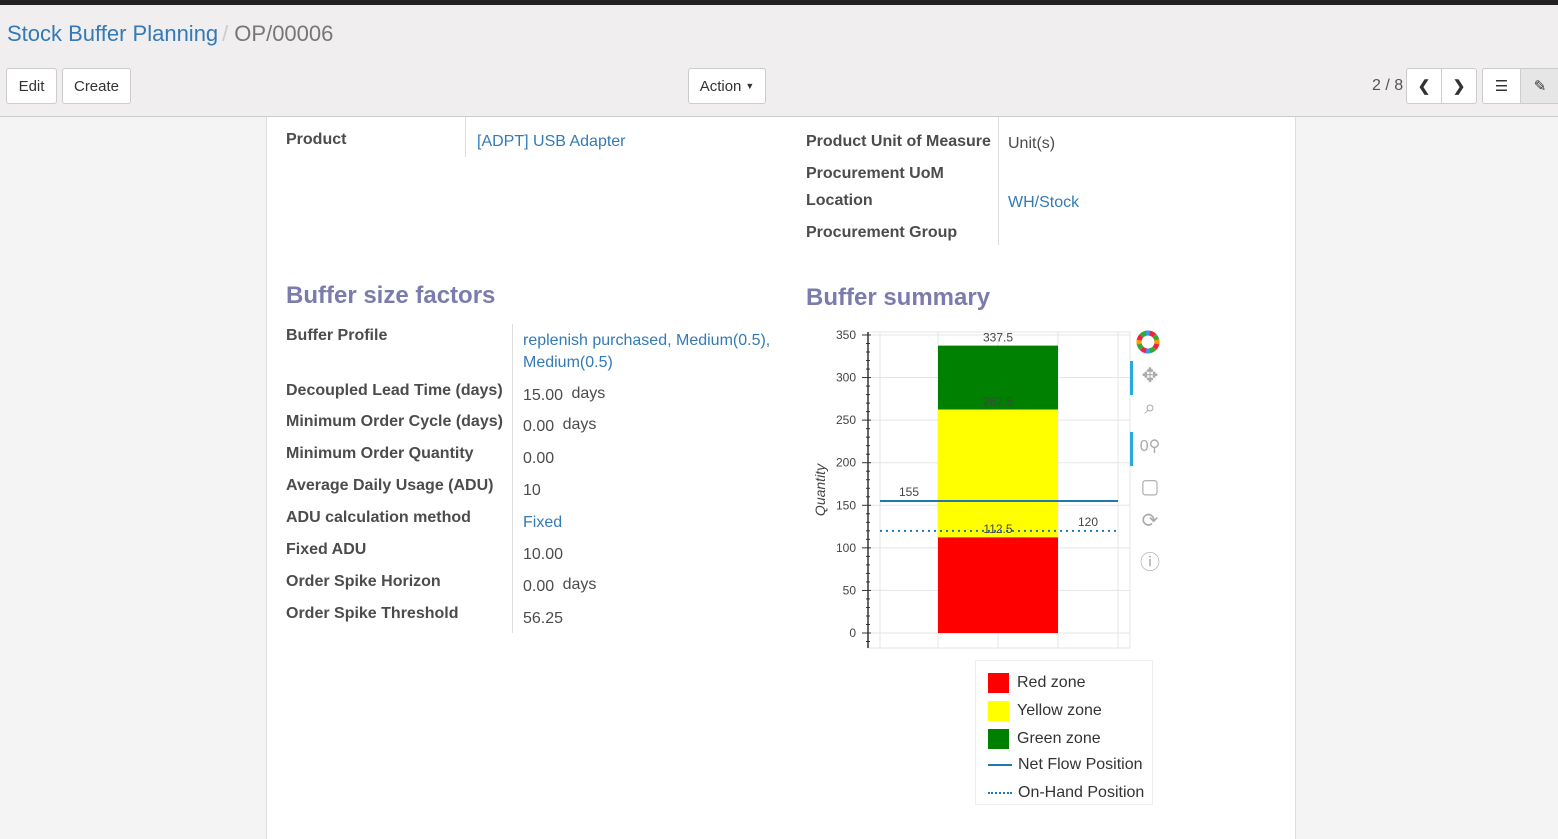 This screenshot has height=839, width=1558. Describe the element at coordinates (378, 517) in the screenshot. I see `factor-label: ADU calculation method` at that location.